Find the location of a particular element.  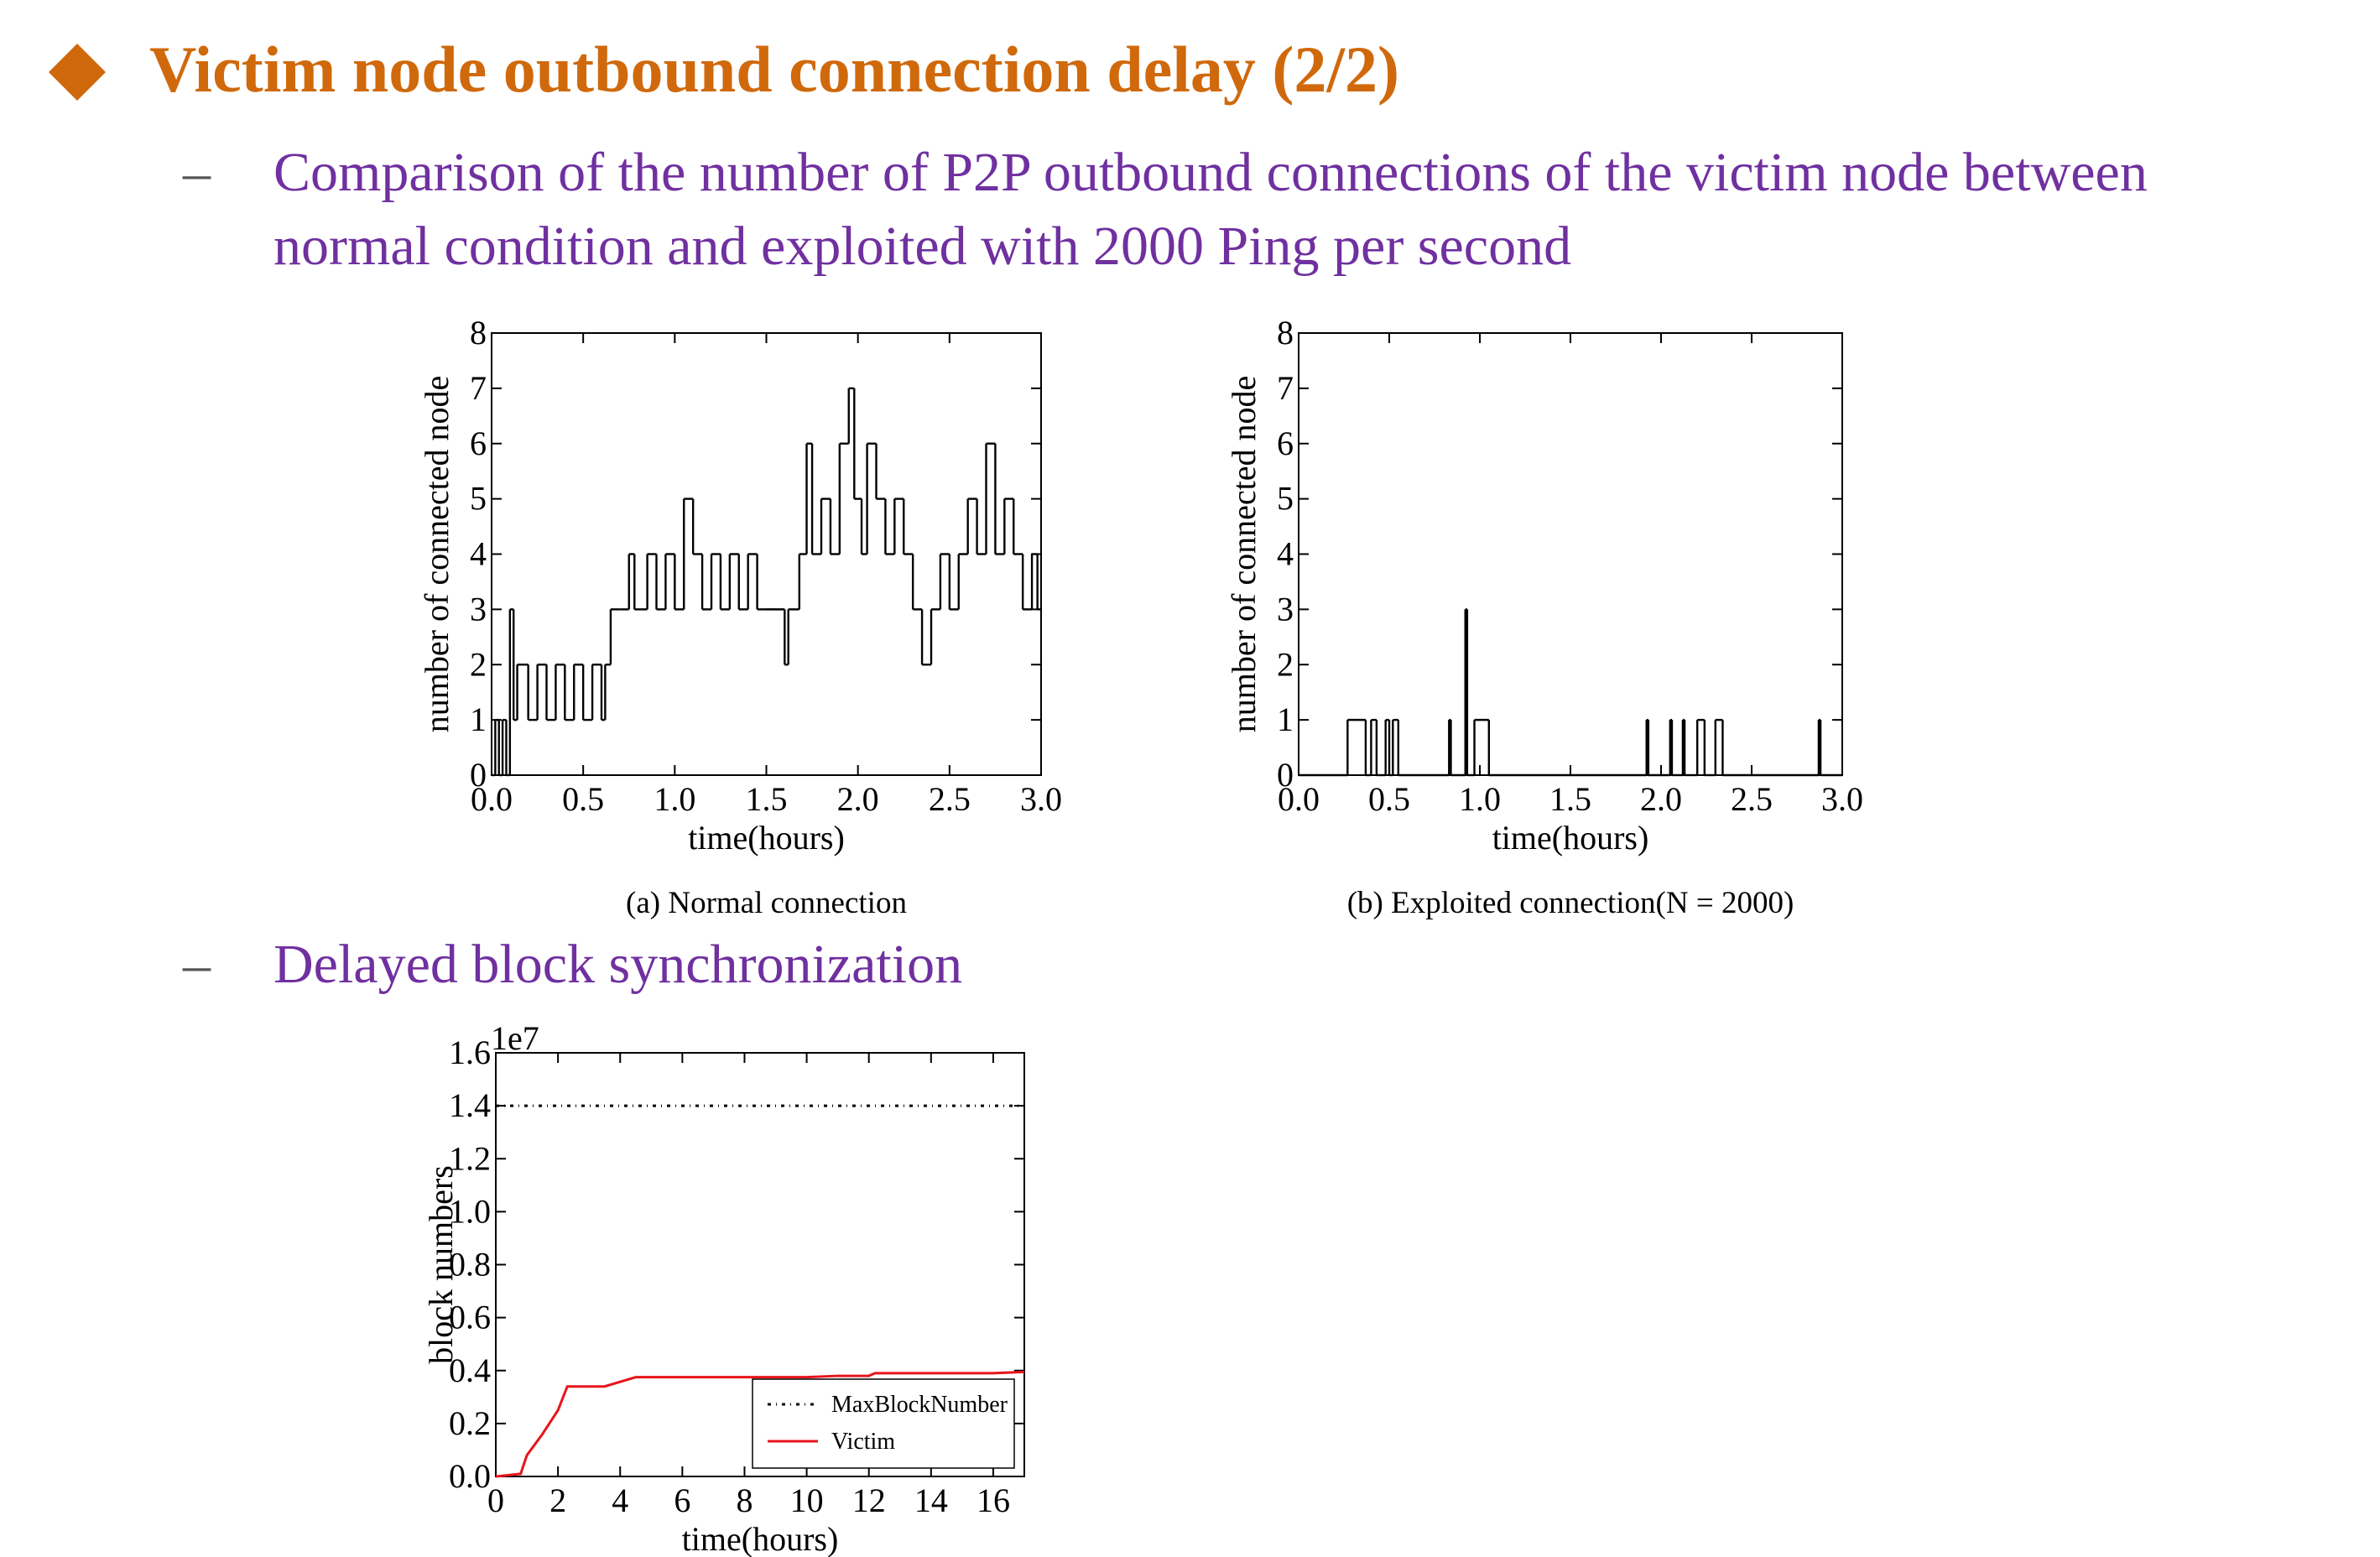

offset-label: 1e7 is located at coordinates (515, 1038).